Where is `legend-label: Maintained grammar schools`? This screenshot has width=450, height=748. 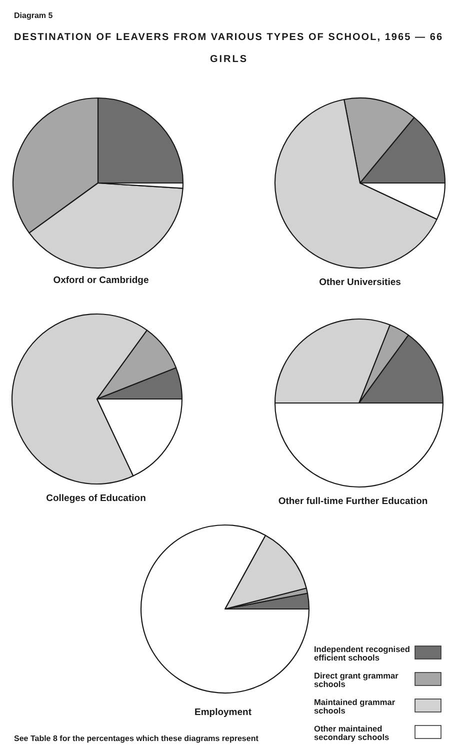
legend-label: Maintained grammar schools is located at coordinates (355, 706).